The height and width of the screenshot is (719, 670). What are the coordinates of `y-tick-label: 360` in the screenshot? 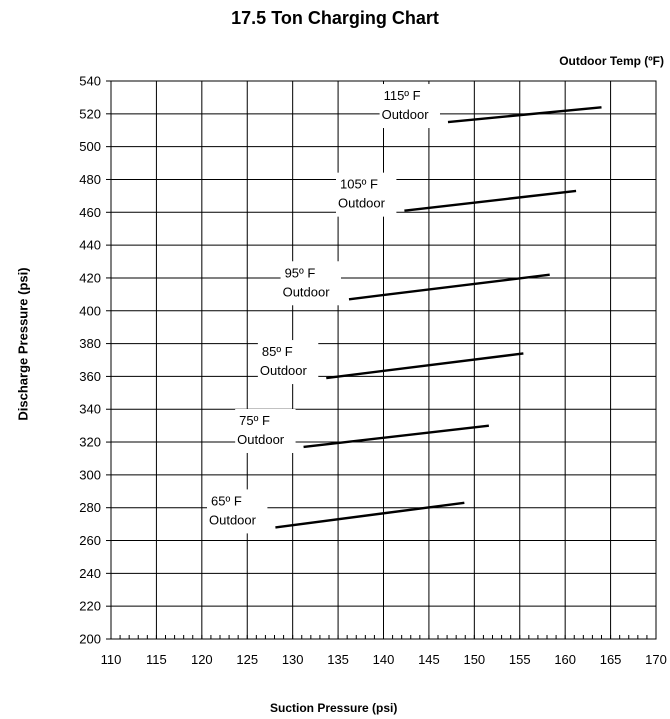 It's located at (90, 376).